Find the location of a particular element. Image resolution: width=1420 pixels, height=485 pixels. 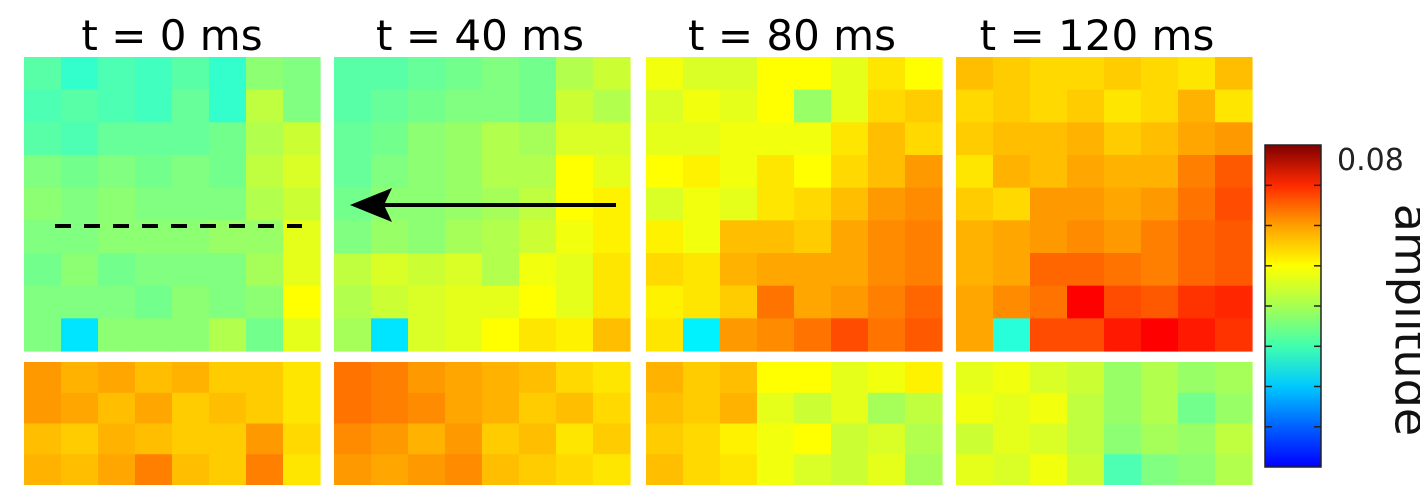

colorbar-max-label: 0.08 is located at coordinates (1370, 160).